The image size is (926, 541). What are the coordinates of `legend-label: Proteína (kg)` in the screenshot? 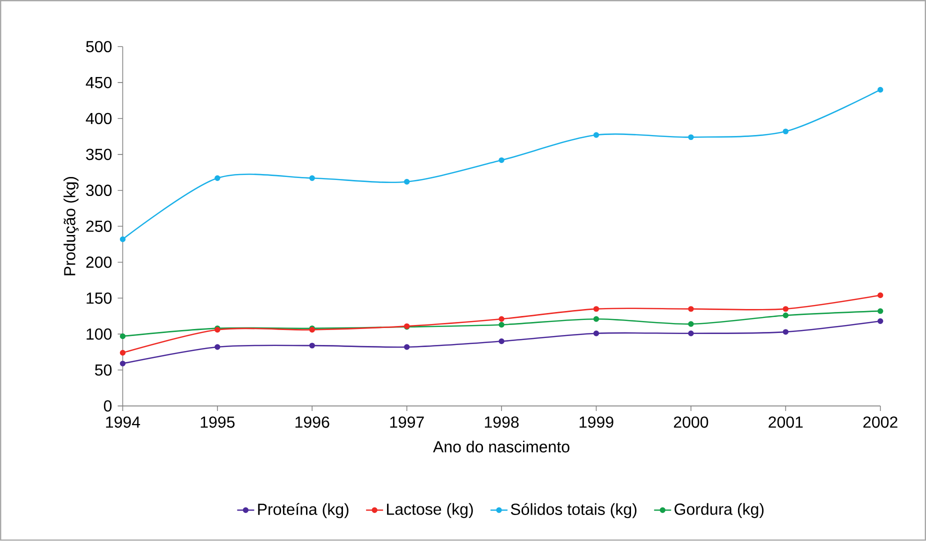 It's located at (303, 510).